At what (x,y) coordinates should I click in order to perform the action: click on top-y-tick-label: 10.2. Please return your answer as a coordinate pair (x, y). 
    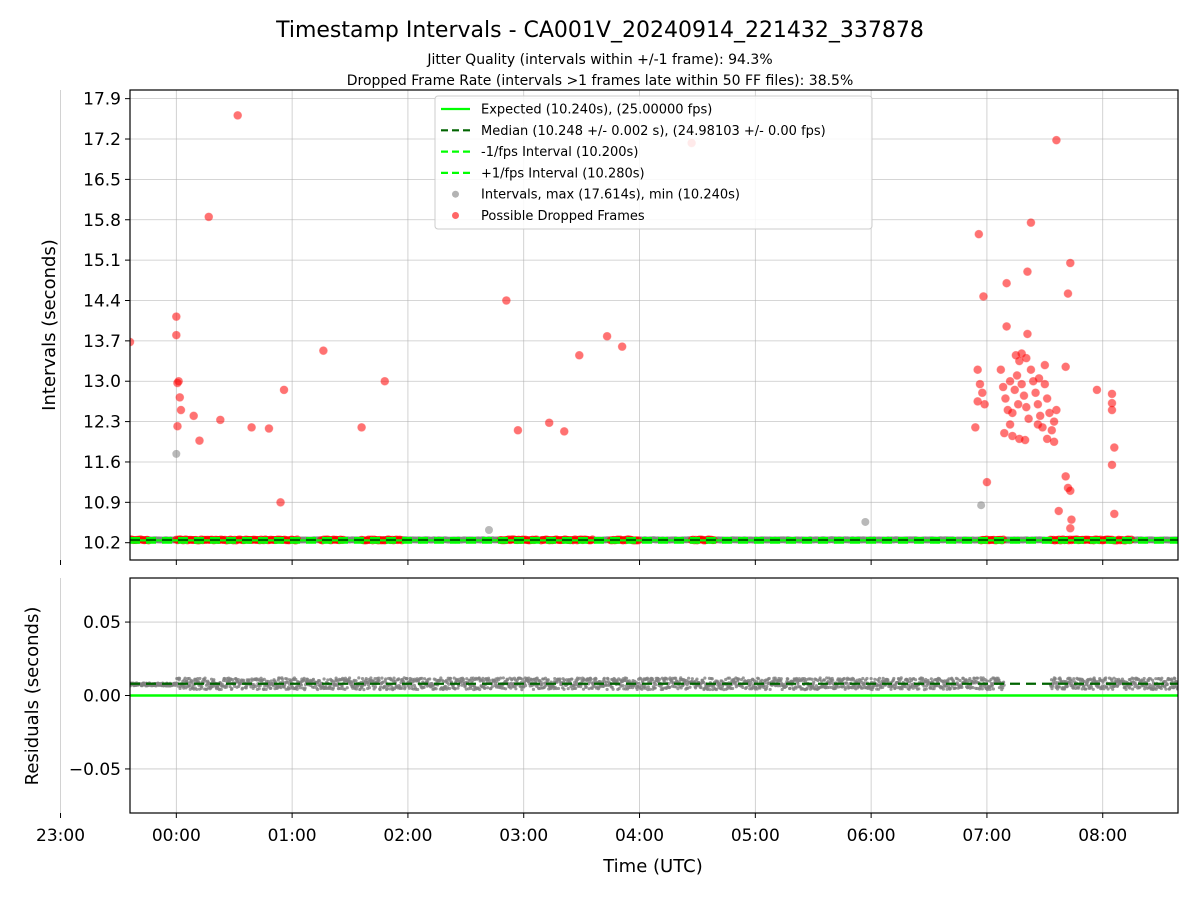
    Looking at the image, I should click on (102, 544).